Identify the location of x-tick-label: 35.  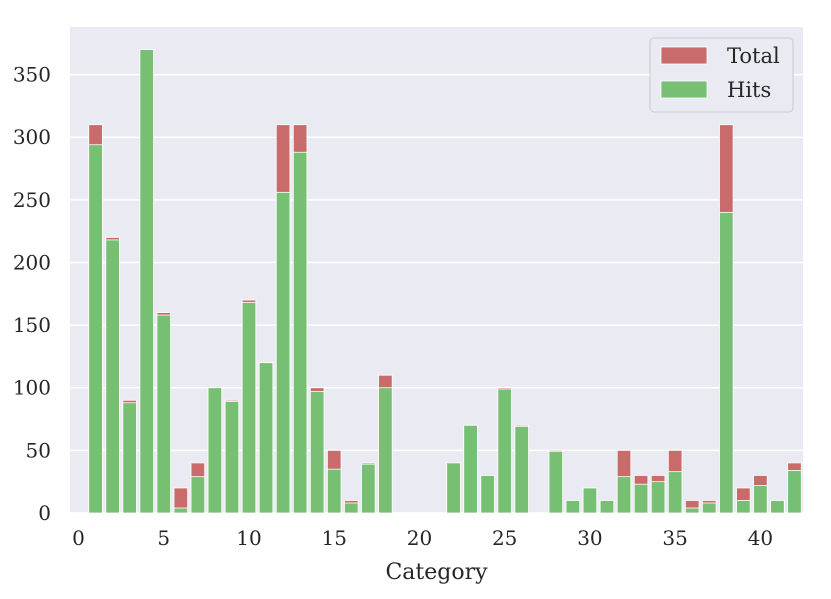
(674, 538).